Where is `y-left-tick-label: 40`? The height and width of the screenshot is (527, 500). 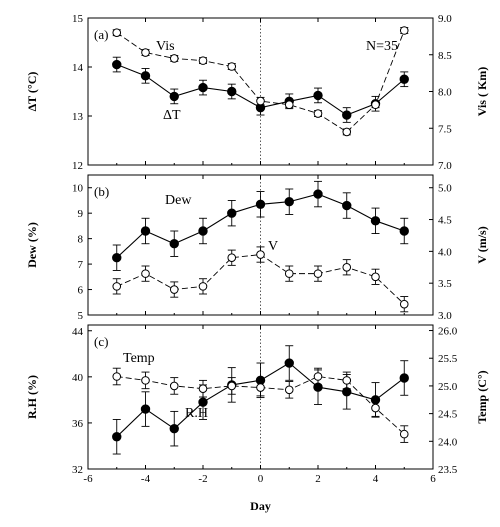 y-left-tick-label: 40 is located at coordinates (78, 378).